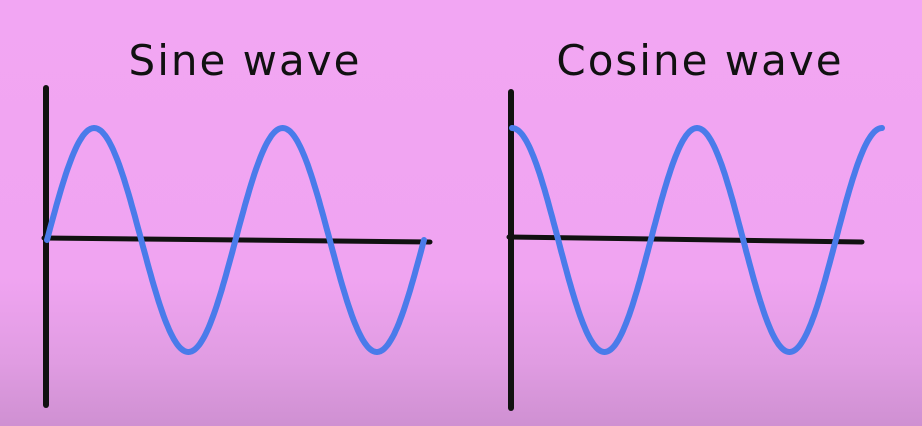 The image size is (922, 426). What do you see at coordinates (245, 60) in the screenshot?
I see `sine-title: Sine wave` at bounding box center [245, 60].